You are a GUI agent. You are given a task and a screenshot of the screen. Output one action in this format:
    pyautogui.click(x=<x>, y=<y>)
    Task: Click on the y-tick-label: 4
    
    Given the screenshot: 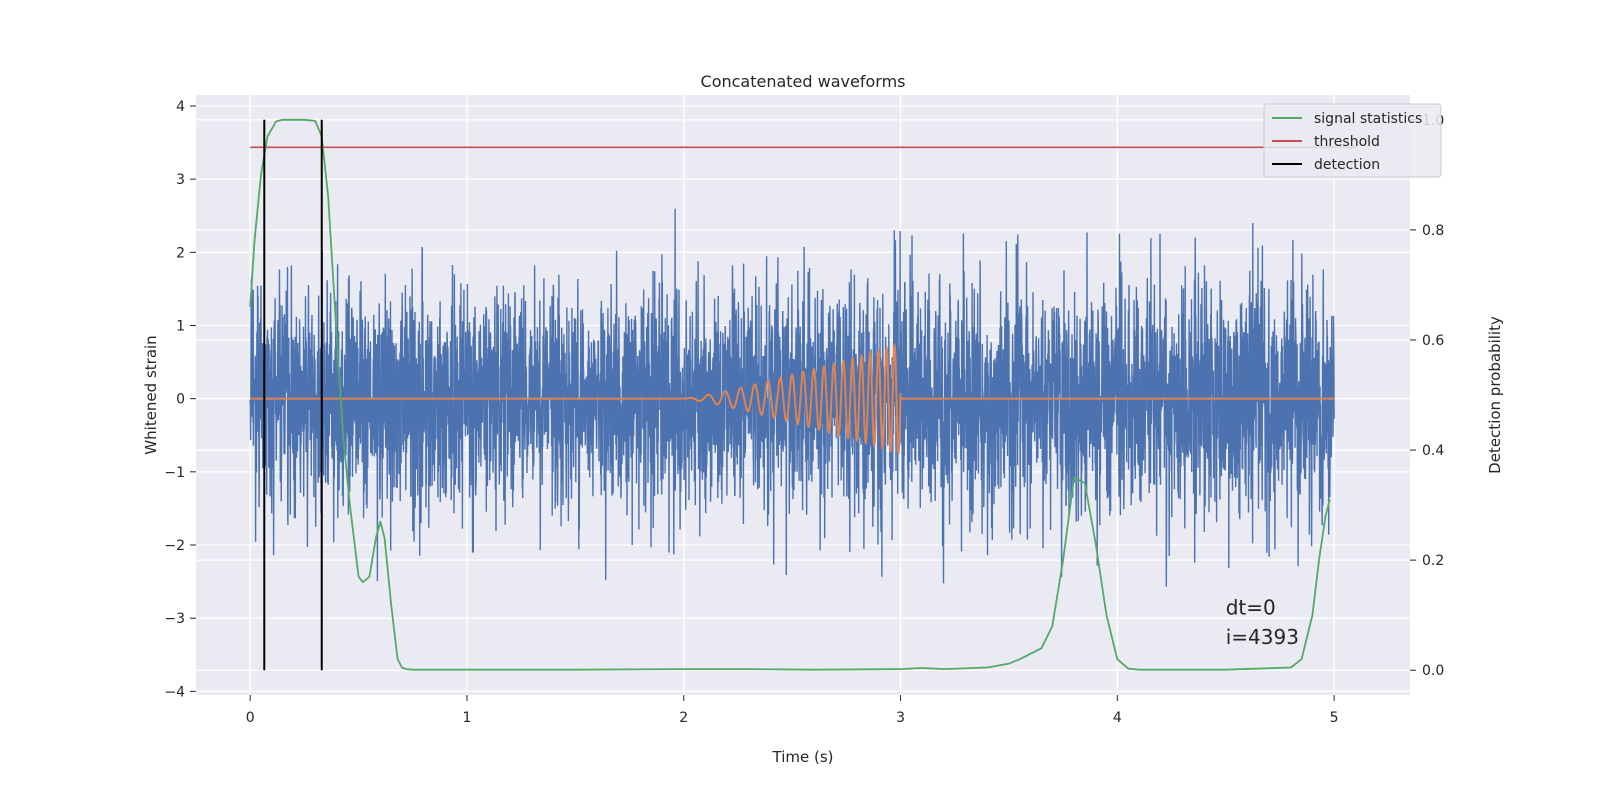 What is the action you would take?
    pyautogui.click(x=180, y=107)
    